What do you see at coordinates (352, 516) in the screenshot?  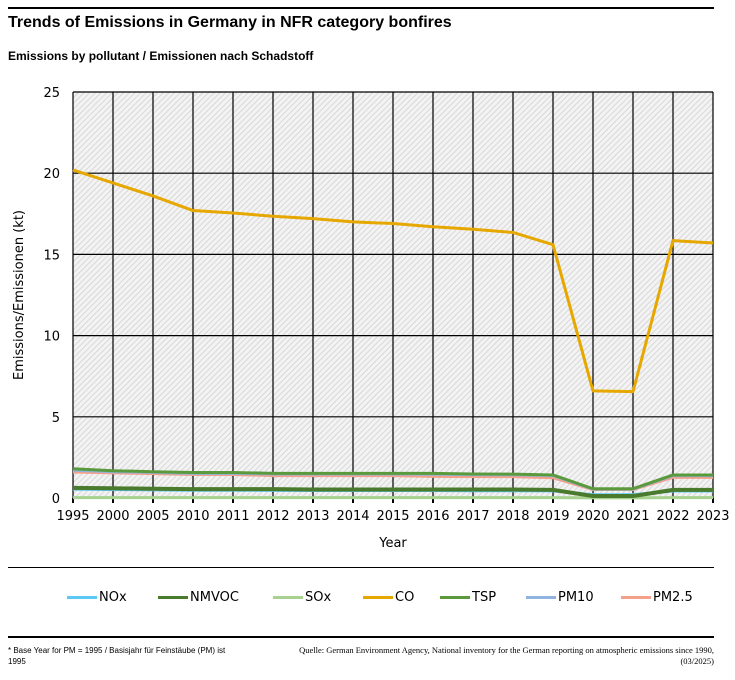 I see `x-tick-label: 2014` at bounding box center [352, 516].